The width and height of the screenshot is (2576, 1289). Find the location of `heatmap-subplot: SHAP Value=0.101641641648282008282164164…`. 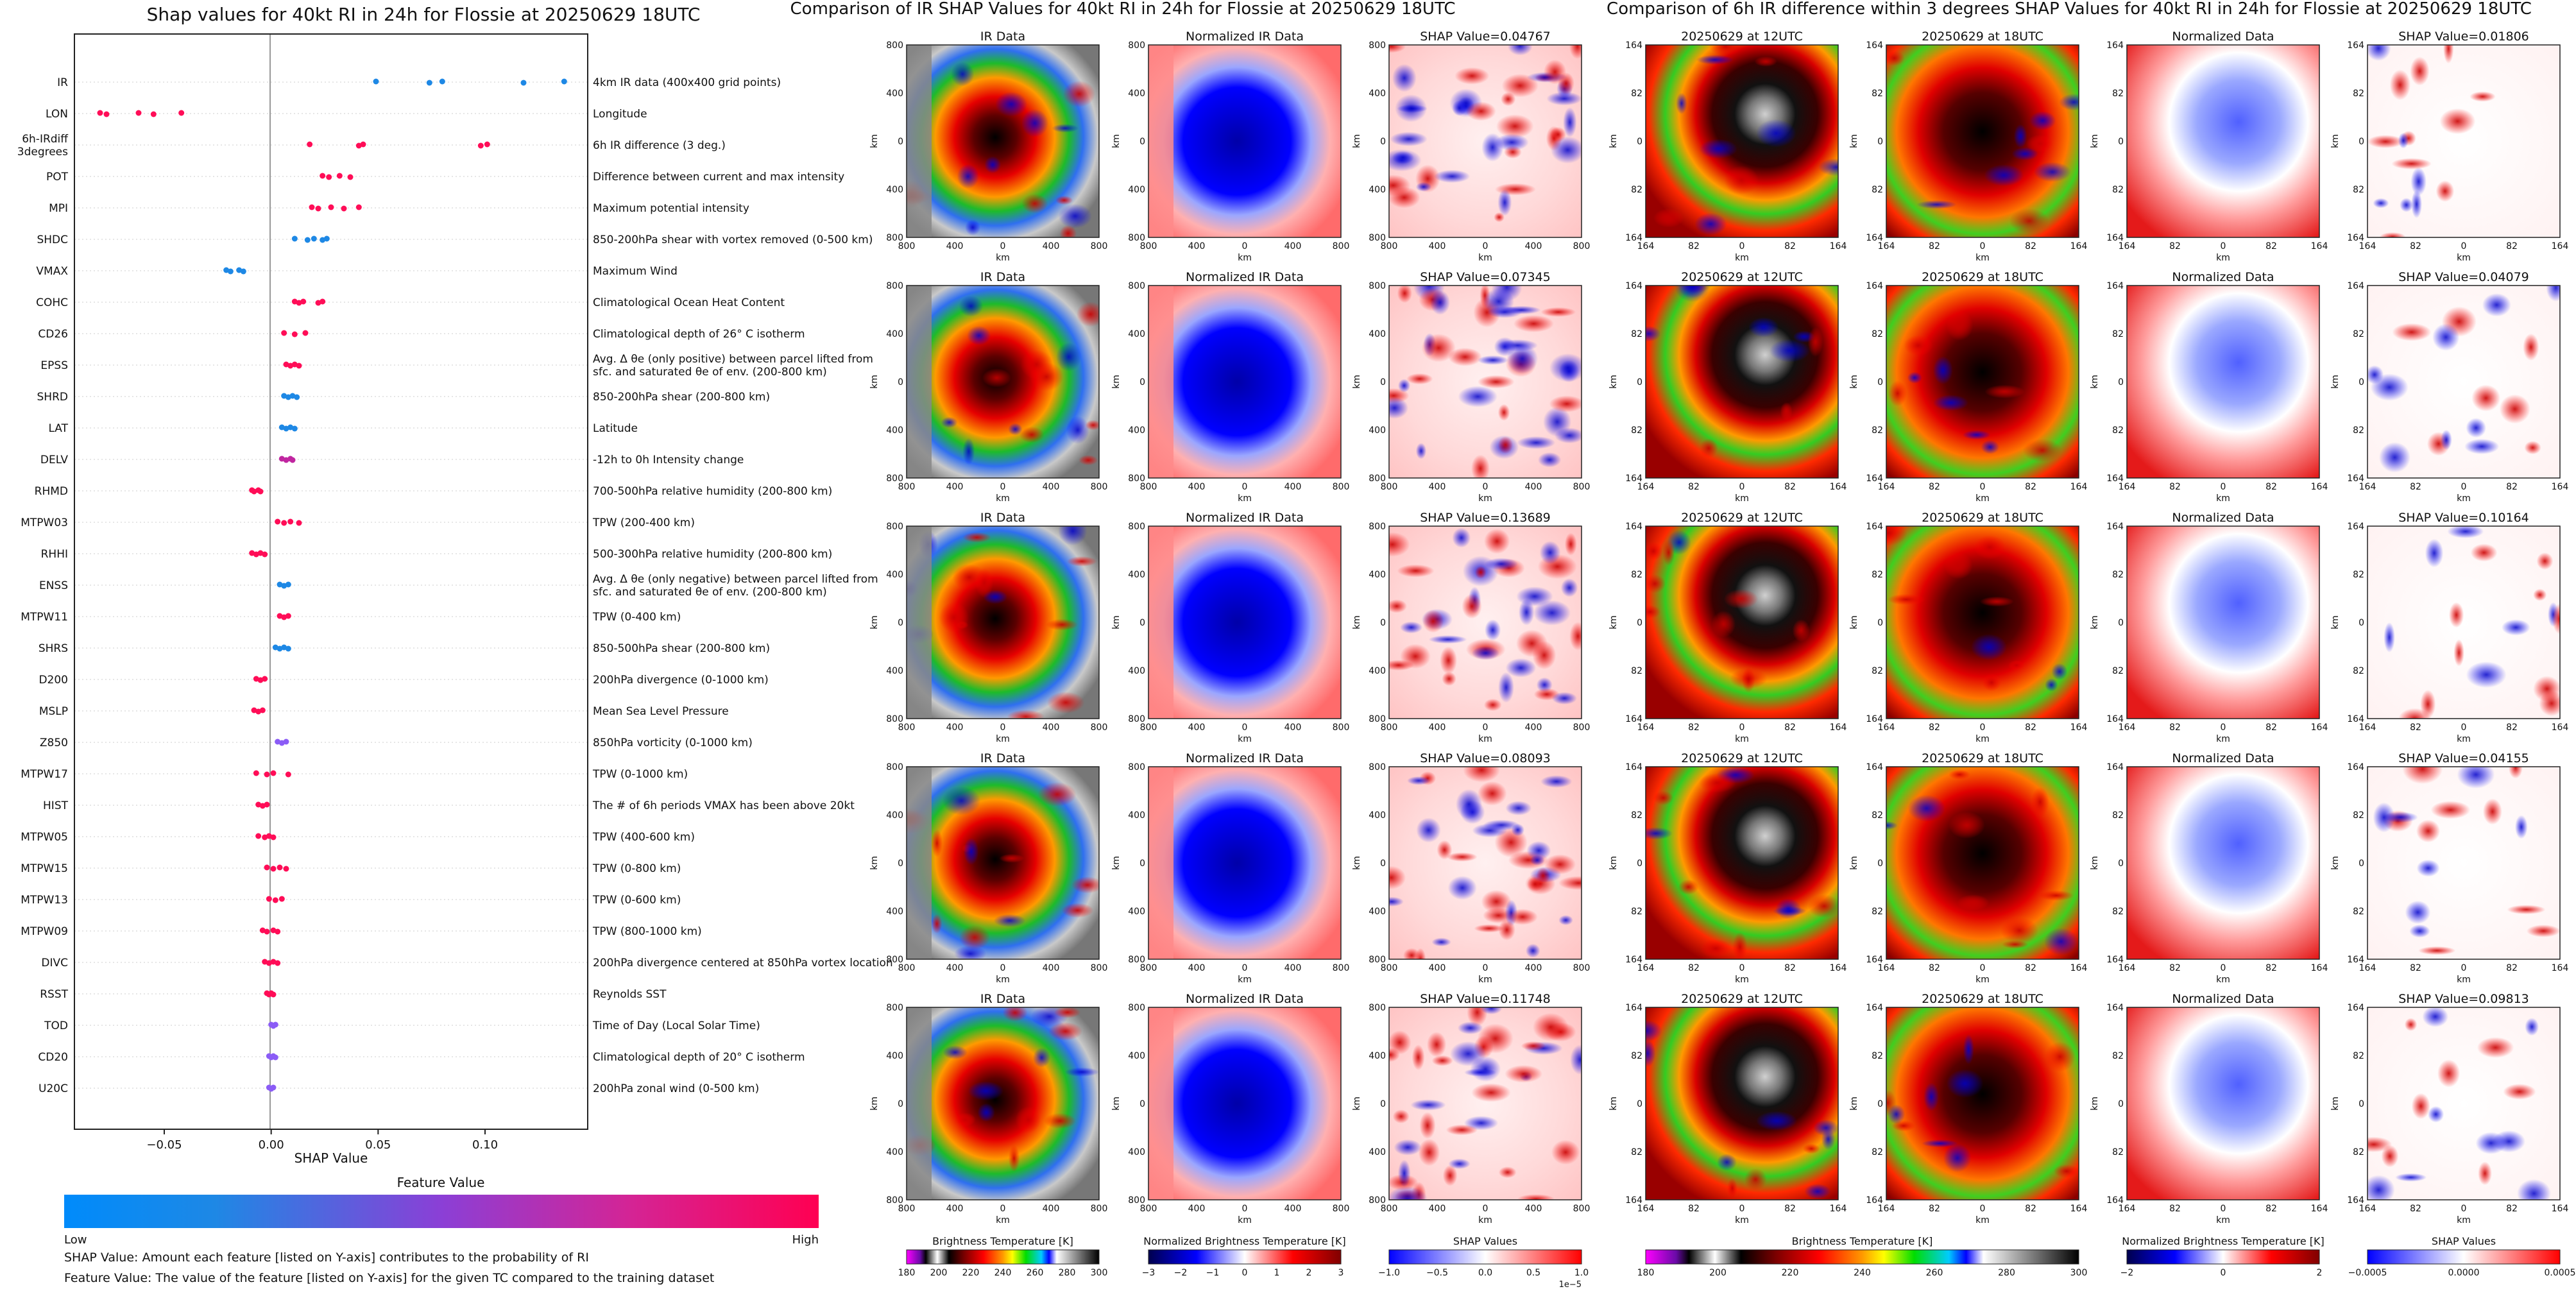

heatmap-subplot: SHAP Value=0.101641641648282008282164164… is located at coordinates (2449, 627).